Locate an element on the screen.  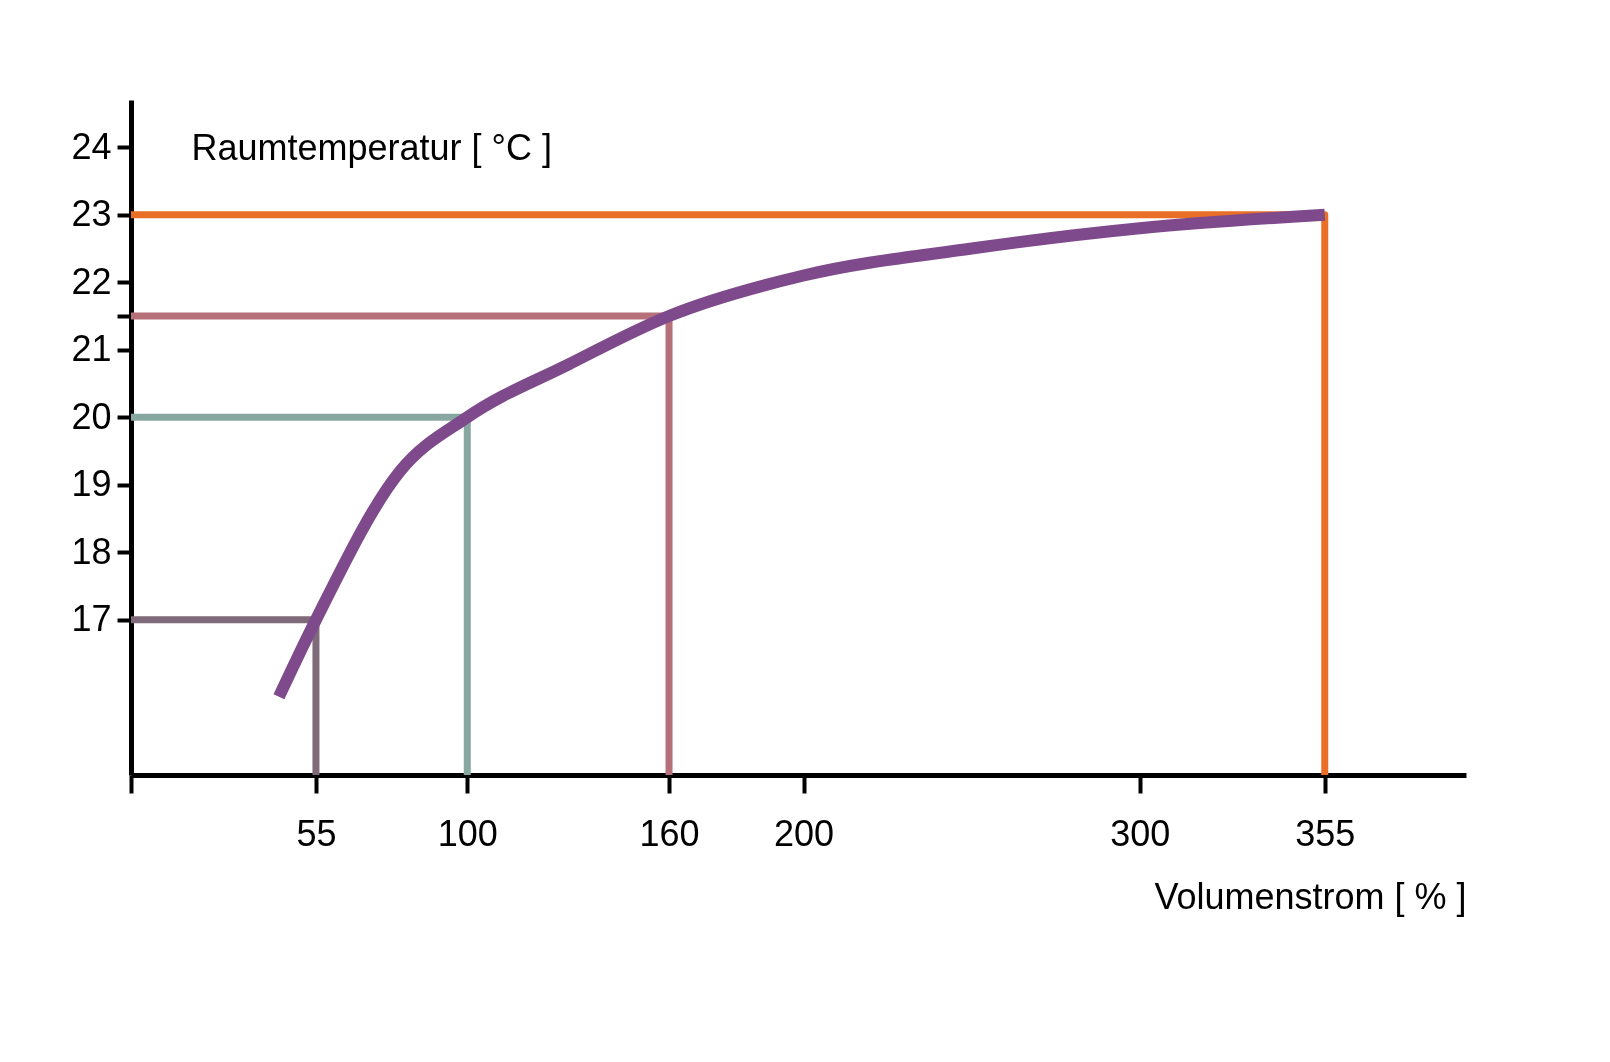
y-tick-label: 18 is located at coordinates (91, 551).